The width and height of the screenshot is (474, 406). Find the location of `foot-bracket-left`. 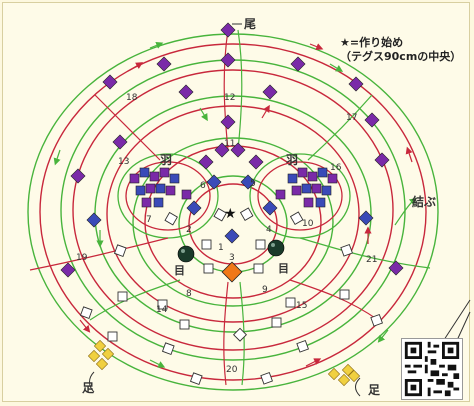

foot-bracket-left is located at coordinates (92, 382).